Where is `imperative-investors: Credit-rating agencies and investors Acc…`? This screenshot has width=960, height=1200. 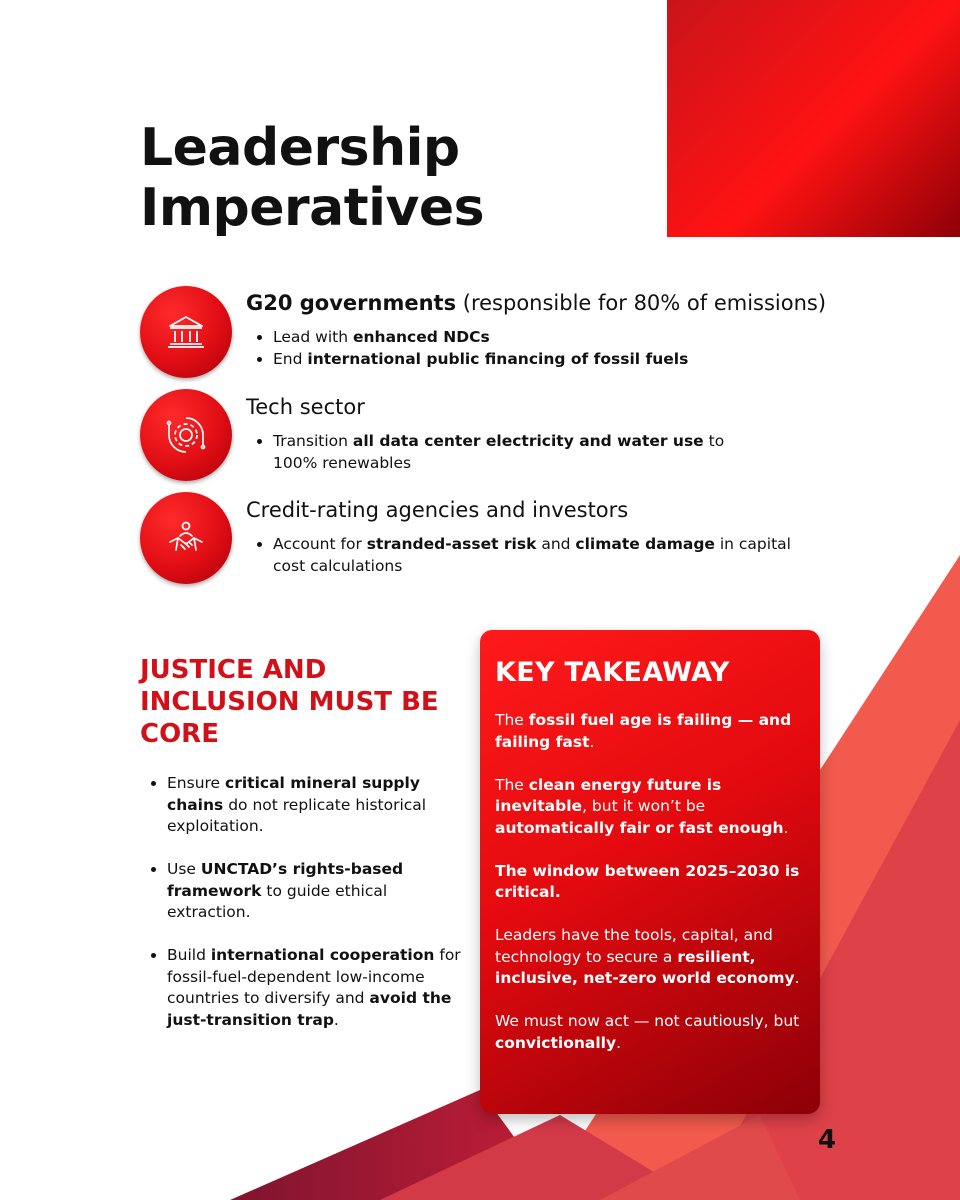 imperative-investors: Credit-rating agencies and investors Acc… is located at coordinates (490, 540).